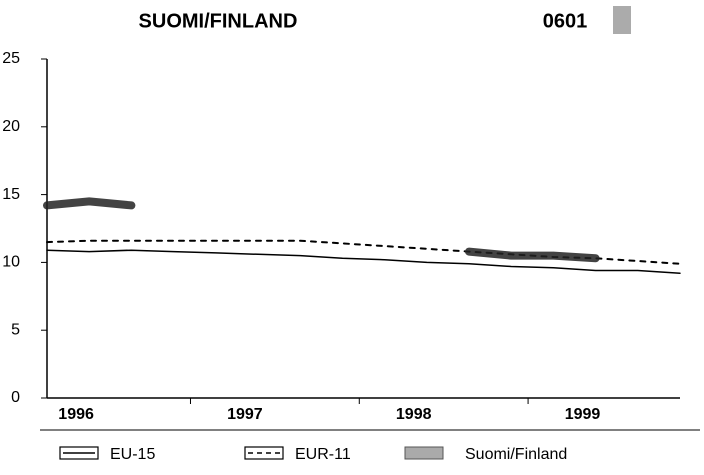 The width and height of the screenshot is (704, 475). What do you see at coordinates (323, 454) in the screenshot?
I see `legend-label: EUR-11` at bounding box center [323, 454].